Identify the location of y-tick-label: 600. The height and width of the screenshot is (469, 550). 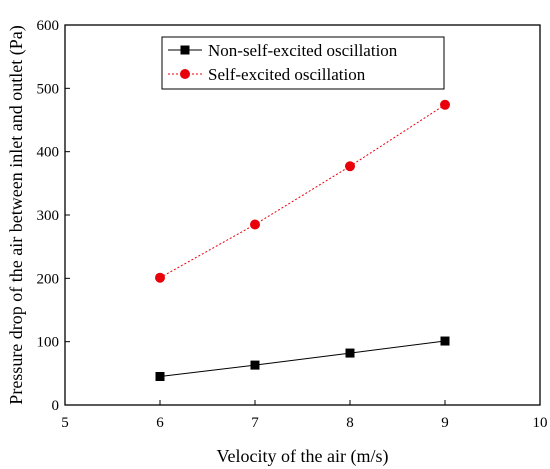
(48, 26).